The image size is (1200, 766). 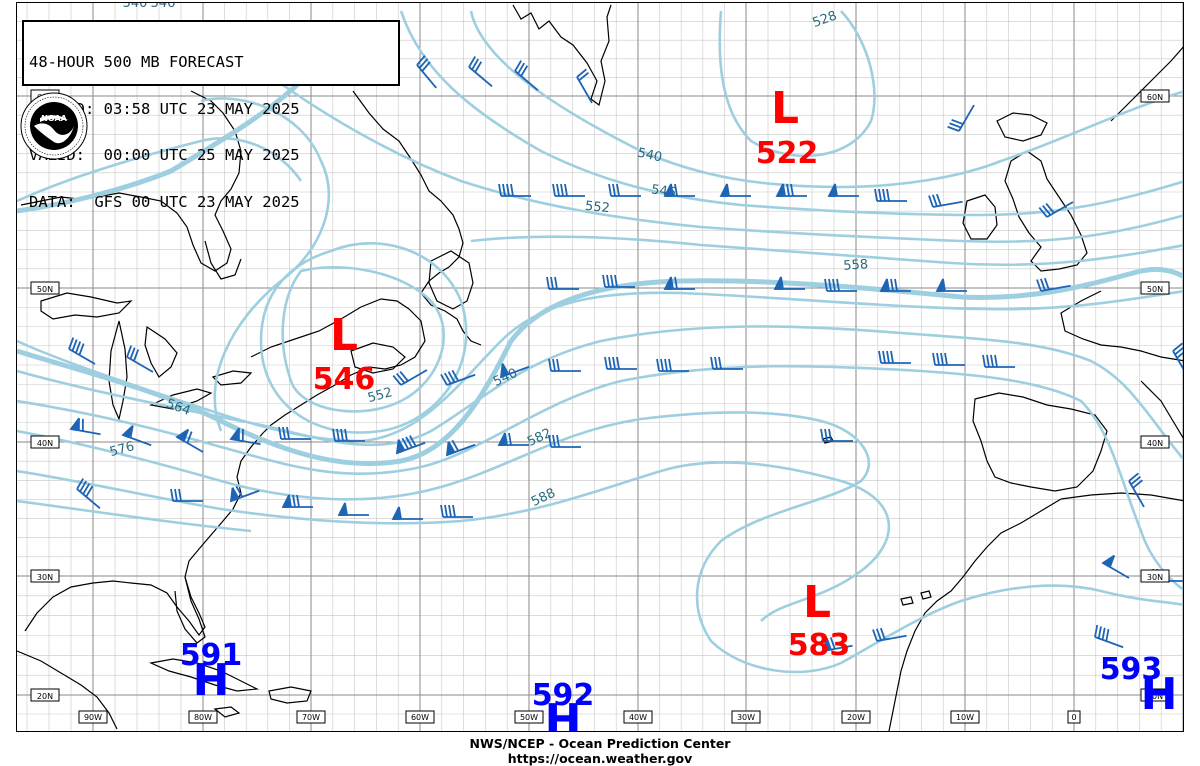 What do you see at coordinates (223, 260) in the screenshot?
I see `james-bay` at bounding box center [223, 260].